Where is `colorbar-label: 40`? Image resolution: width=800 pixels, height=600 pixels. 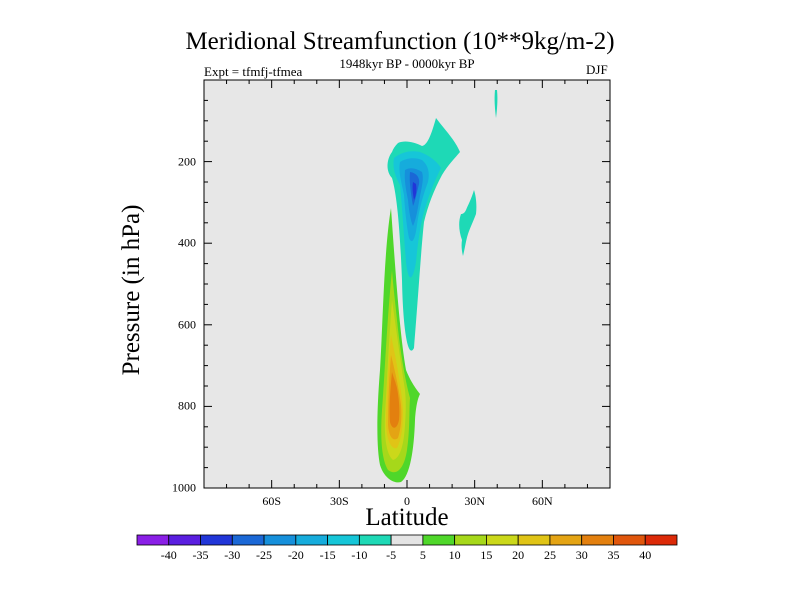 colorbar-label: 40 is located at coordinates (645, 555).